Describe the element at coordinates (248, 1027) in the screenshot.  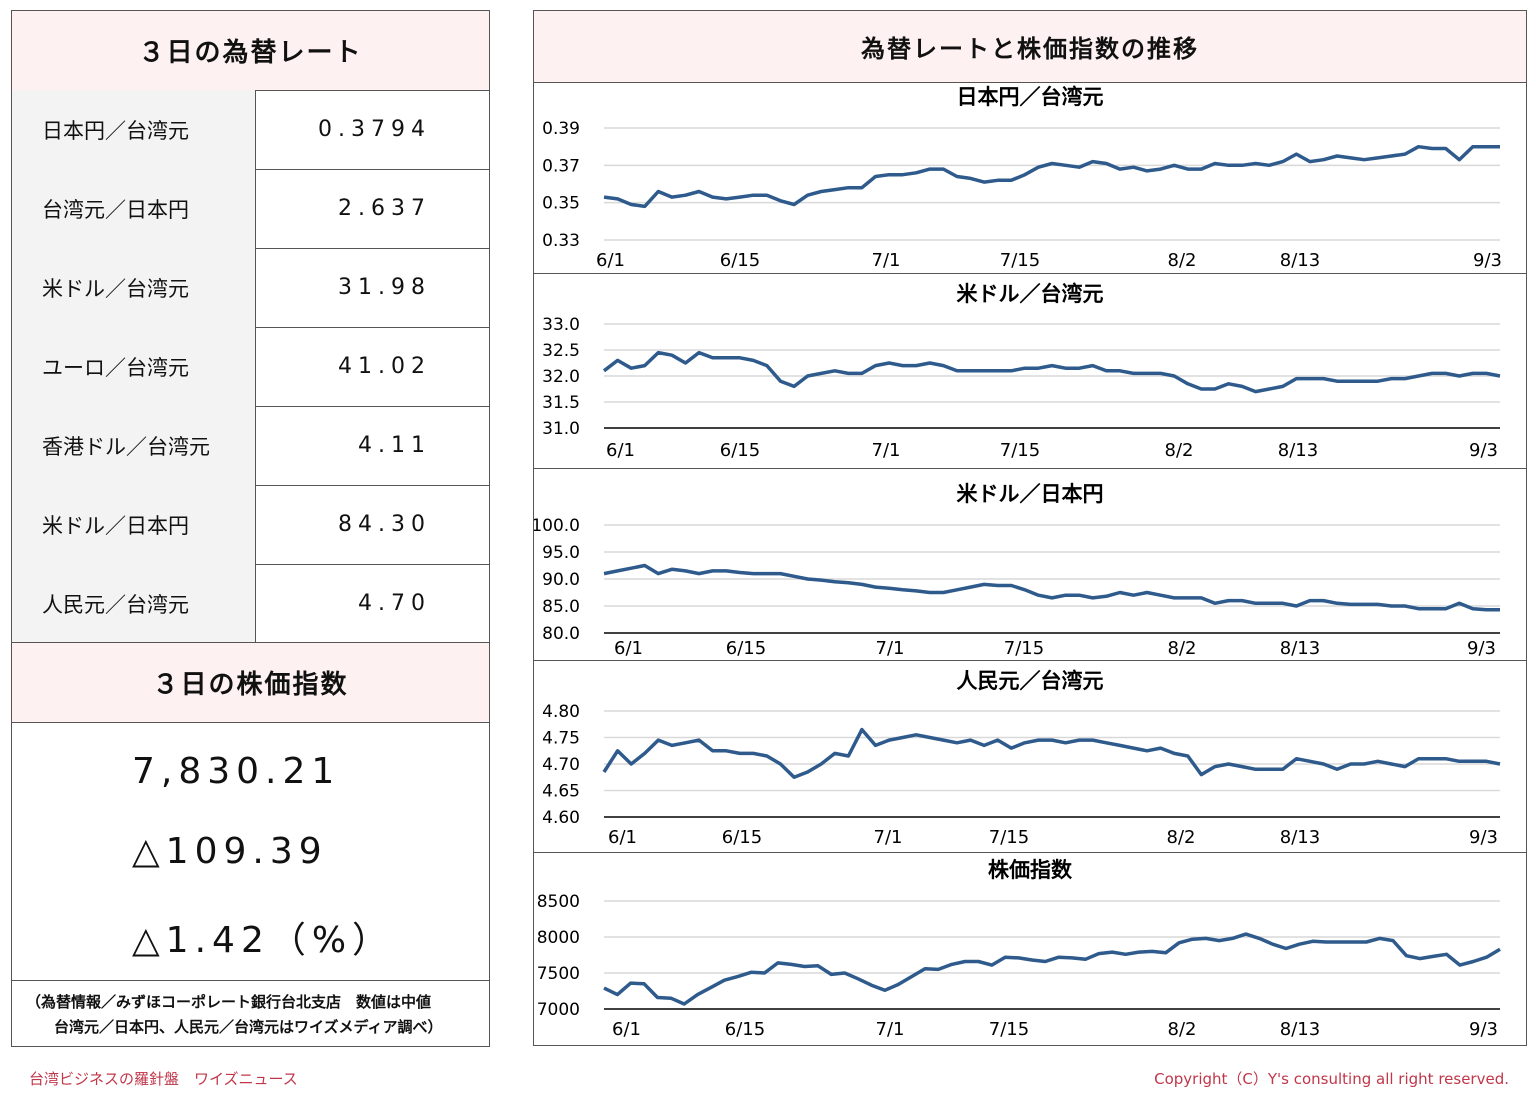
I see `source-note-2: 台湾元／日本円、人民元／台湾元はワイズメディア調べ）` at that location.